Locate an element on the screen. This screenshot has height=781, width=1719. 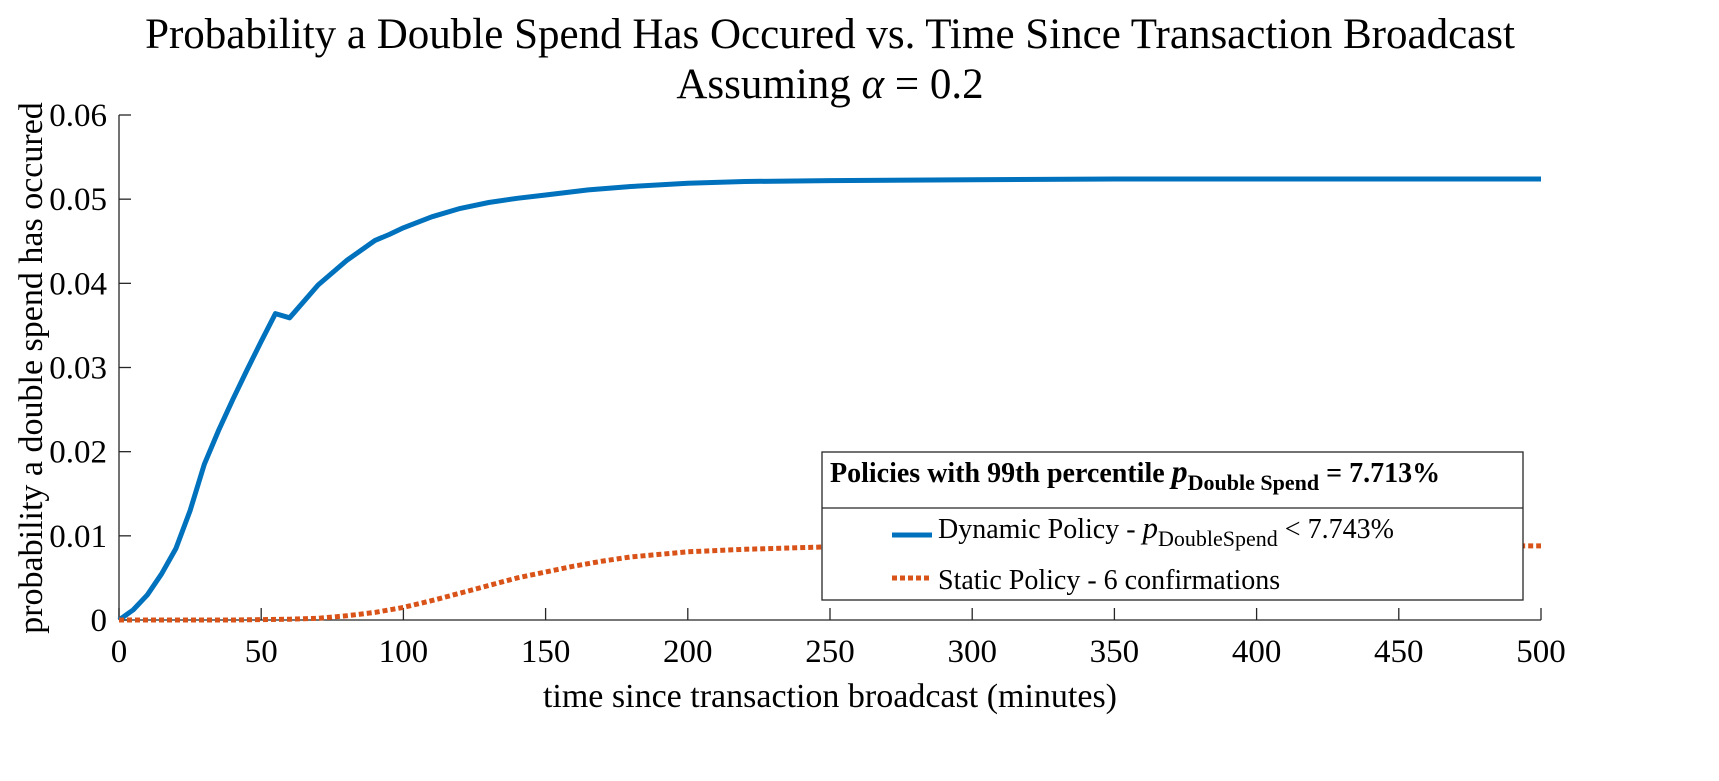
x-tick-label: 450 is located at coordinates (1399, 652).